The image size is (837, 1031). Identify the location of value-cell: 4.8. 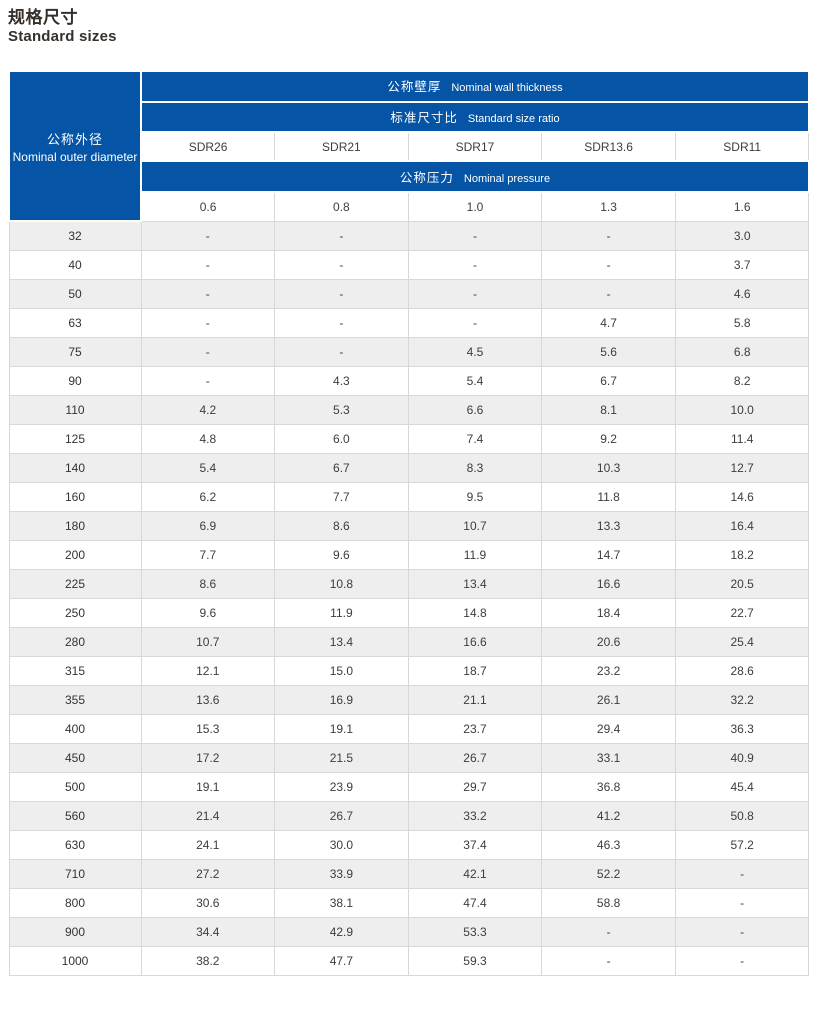
(208, 438).